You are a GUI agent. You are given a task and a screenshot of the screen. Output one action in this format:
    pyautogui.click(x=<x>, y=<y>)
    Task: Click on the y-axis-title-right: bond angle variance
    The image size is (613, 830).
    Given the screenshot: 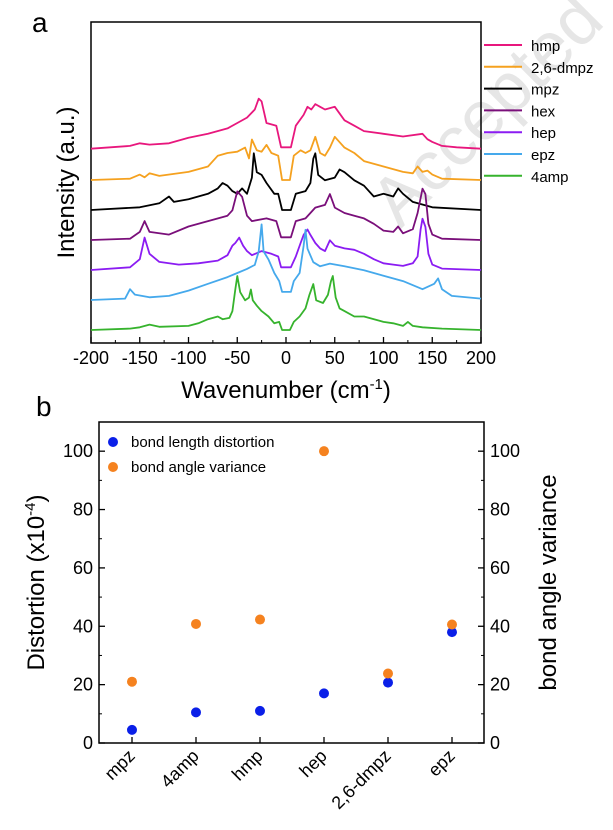 What is the action you would take?
    pyautogui.click(x=548, y=582)
    